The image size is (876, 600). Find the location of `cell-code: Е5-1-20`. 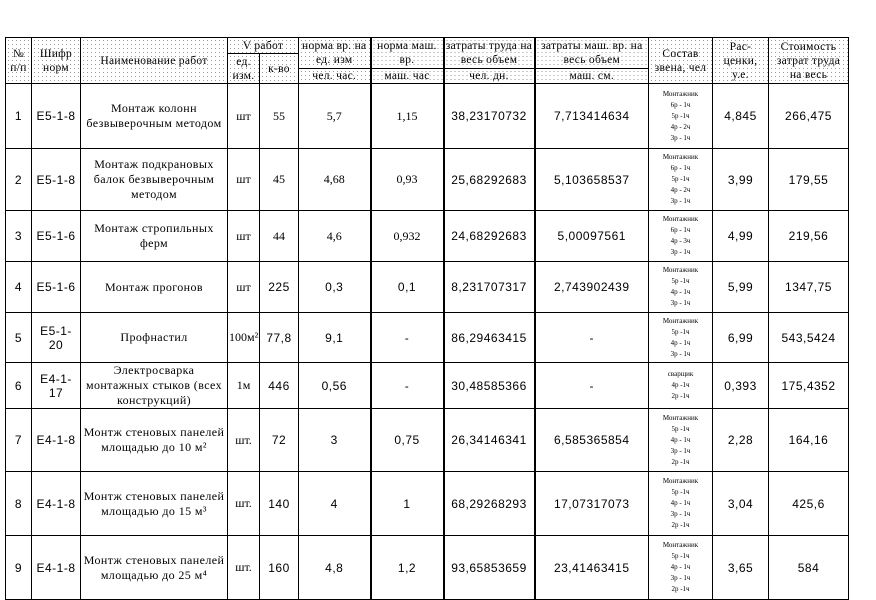

cell-code: Е5-1-20 is located at coordinates (56, 337).